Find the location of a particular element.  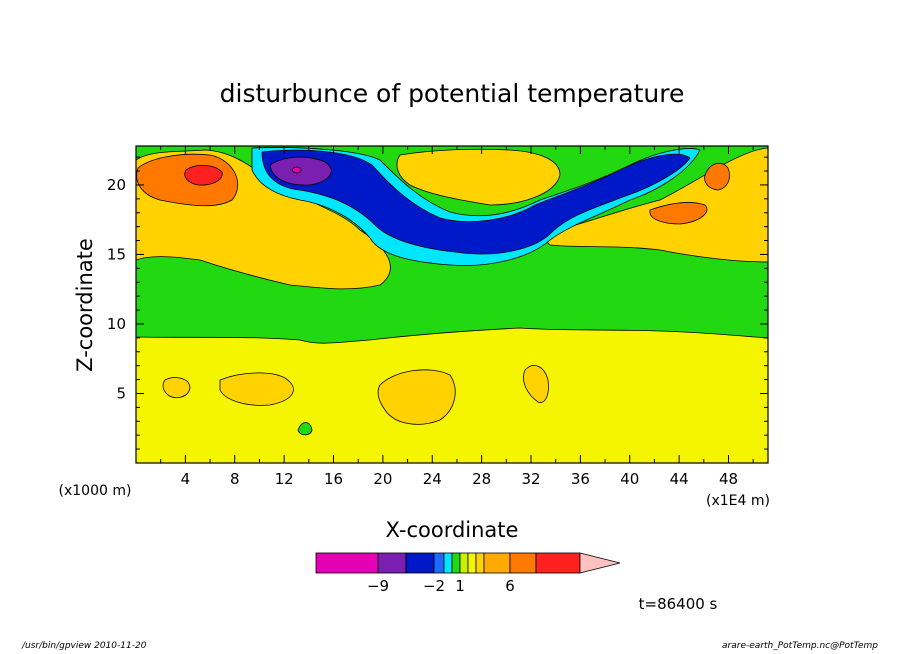

time-label: t=86400 s is located at coordinates (678, 604).